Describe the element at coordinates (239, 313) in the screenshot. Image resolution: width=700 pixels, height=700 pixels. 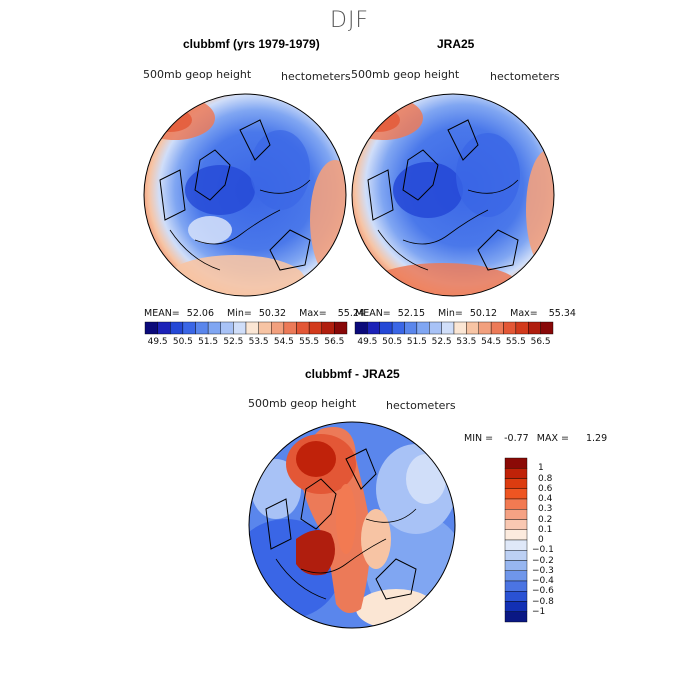
I see `panel1-min-label: Min=` at that location.